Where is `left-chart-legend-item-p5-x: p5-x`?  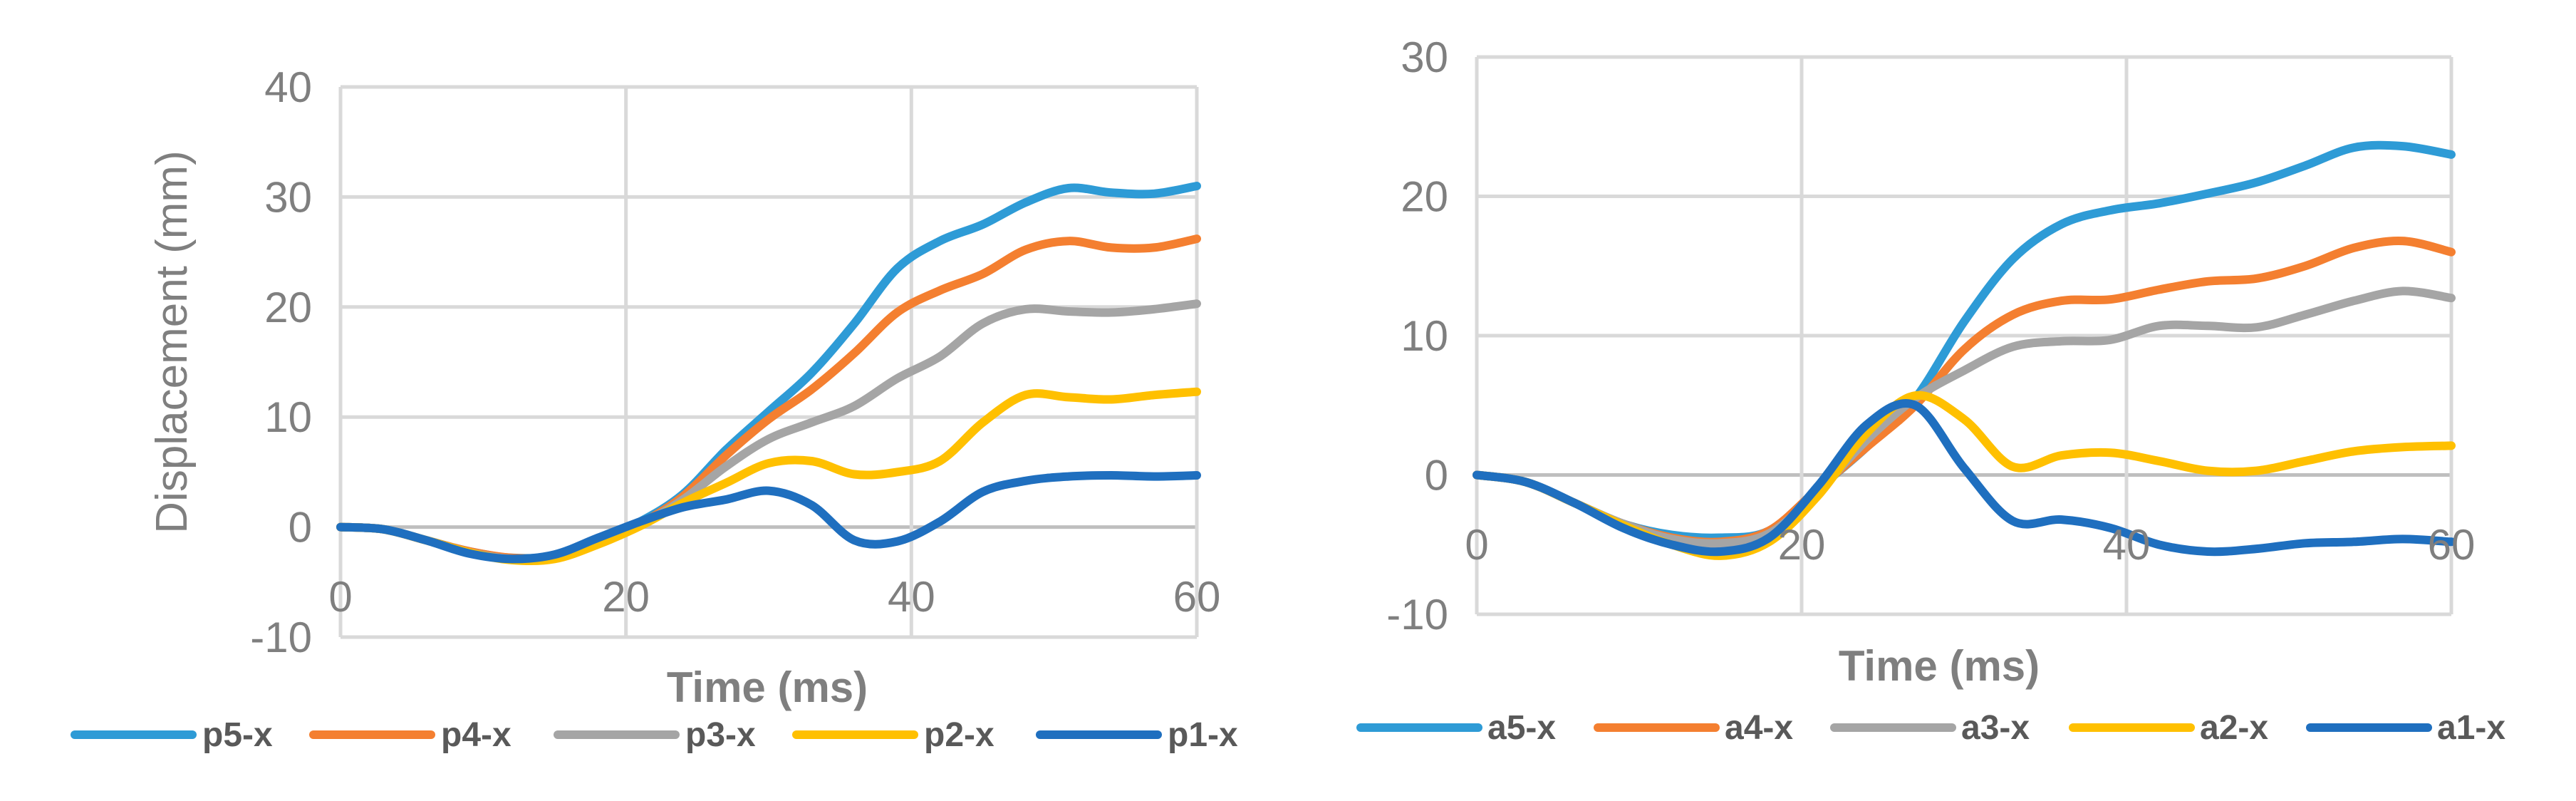 left-chart-legend-item-p5-x: p5-x is located at coordinates (172, 735).